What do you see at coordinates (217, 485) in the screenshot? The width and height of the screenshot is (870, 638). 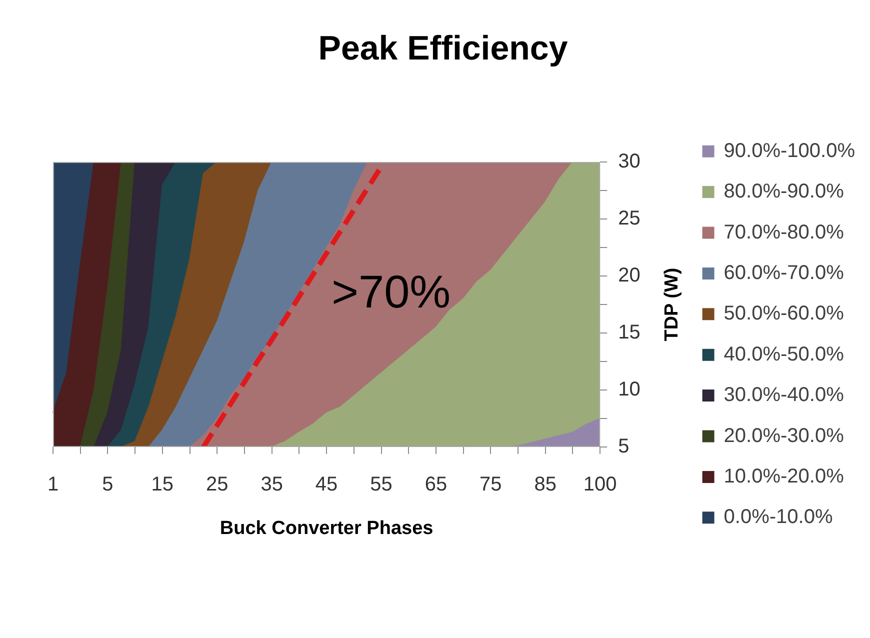 I see `x-tick-label: 25` at bounding box center [217, 485].